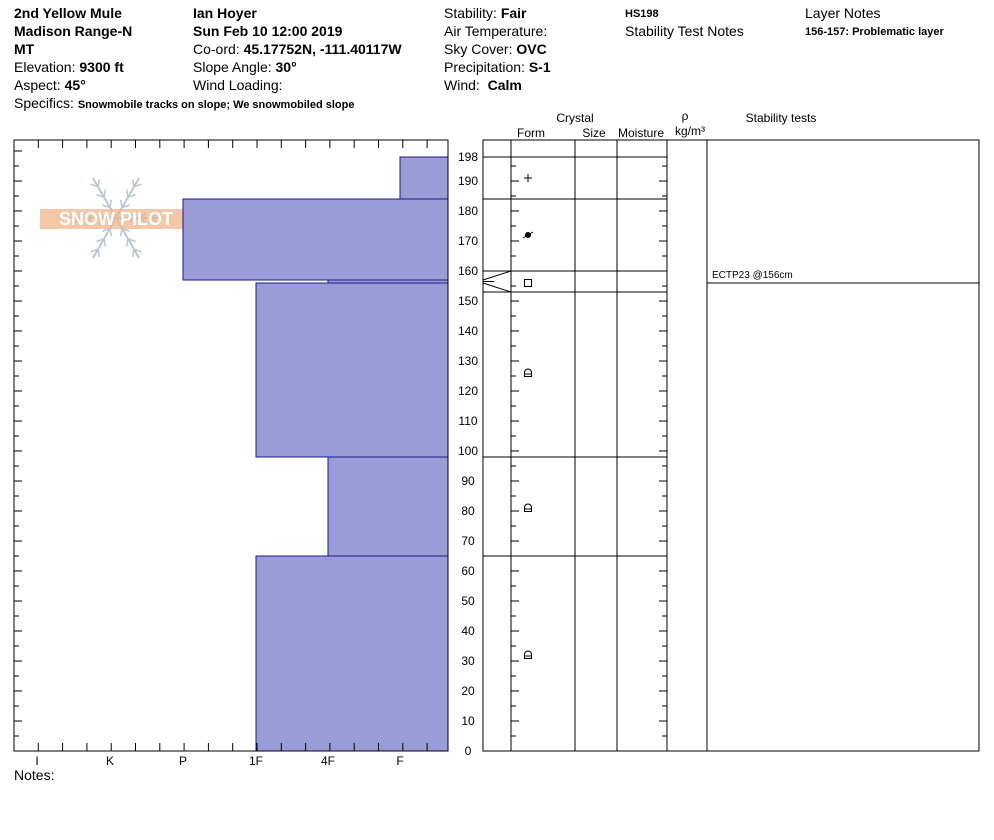  I want to click on depth-label-80: 80, so click(468, 511).